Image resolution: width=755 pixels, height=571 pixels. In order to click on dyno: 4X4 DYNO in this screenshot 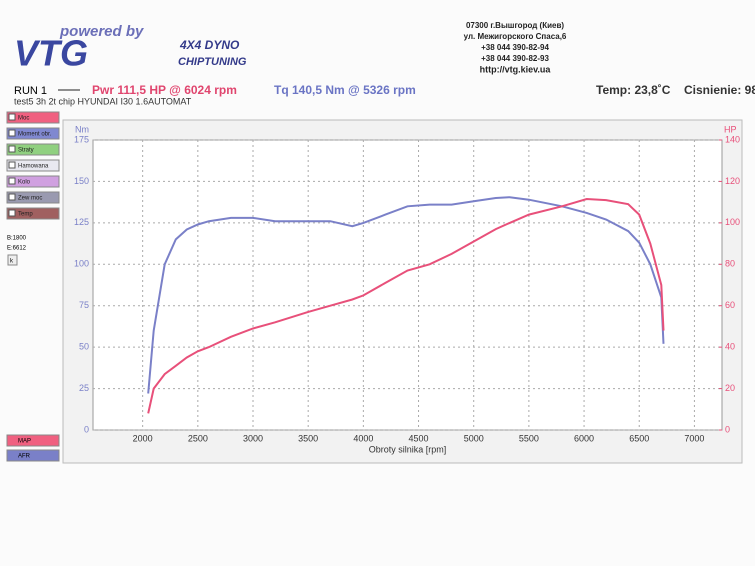, I will do `click(209, 45)`.